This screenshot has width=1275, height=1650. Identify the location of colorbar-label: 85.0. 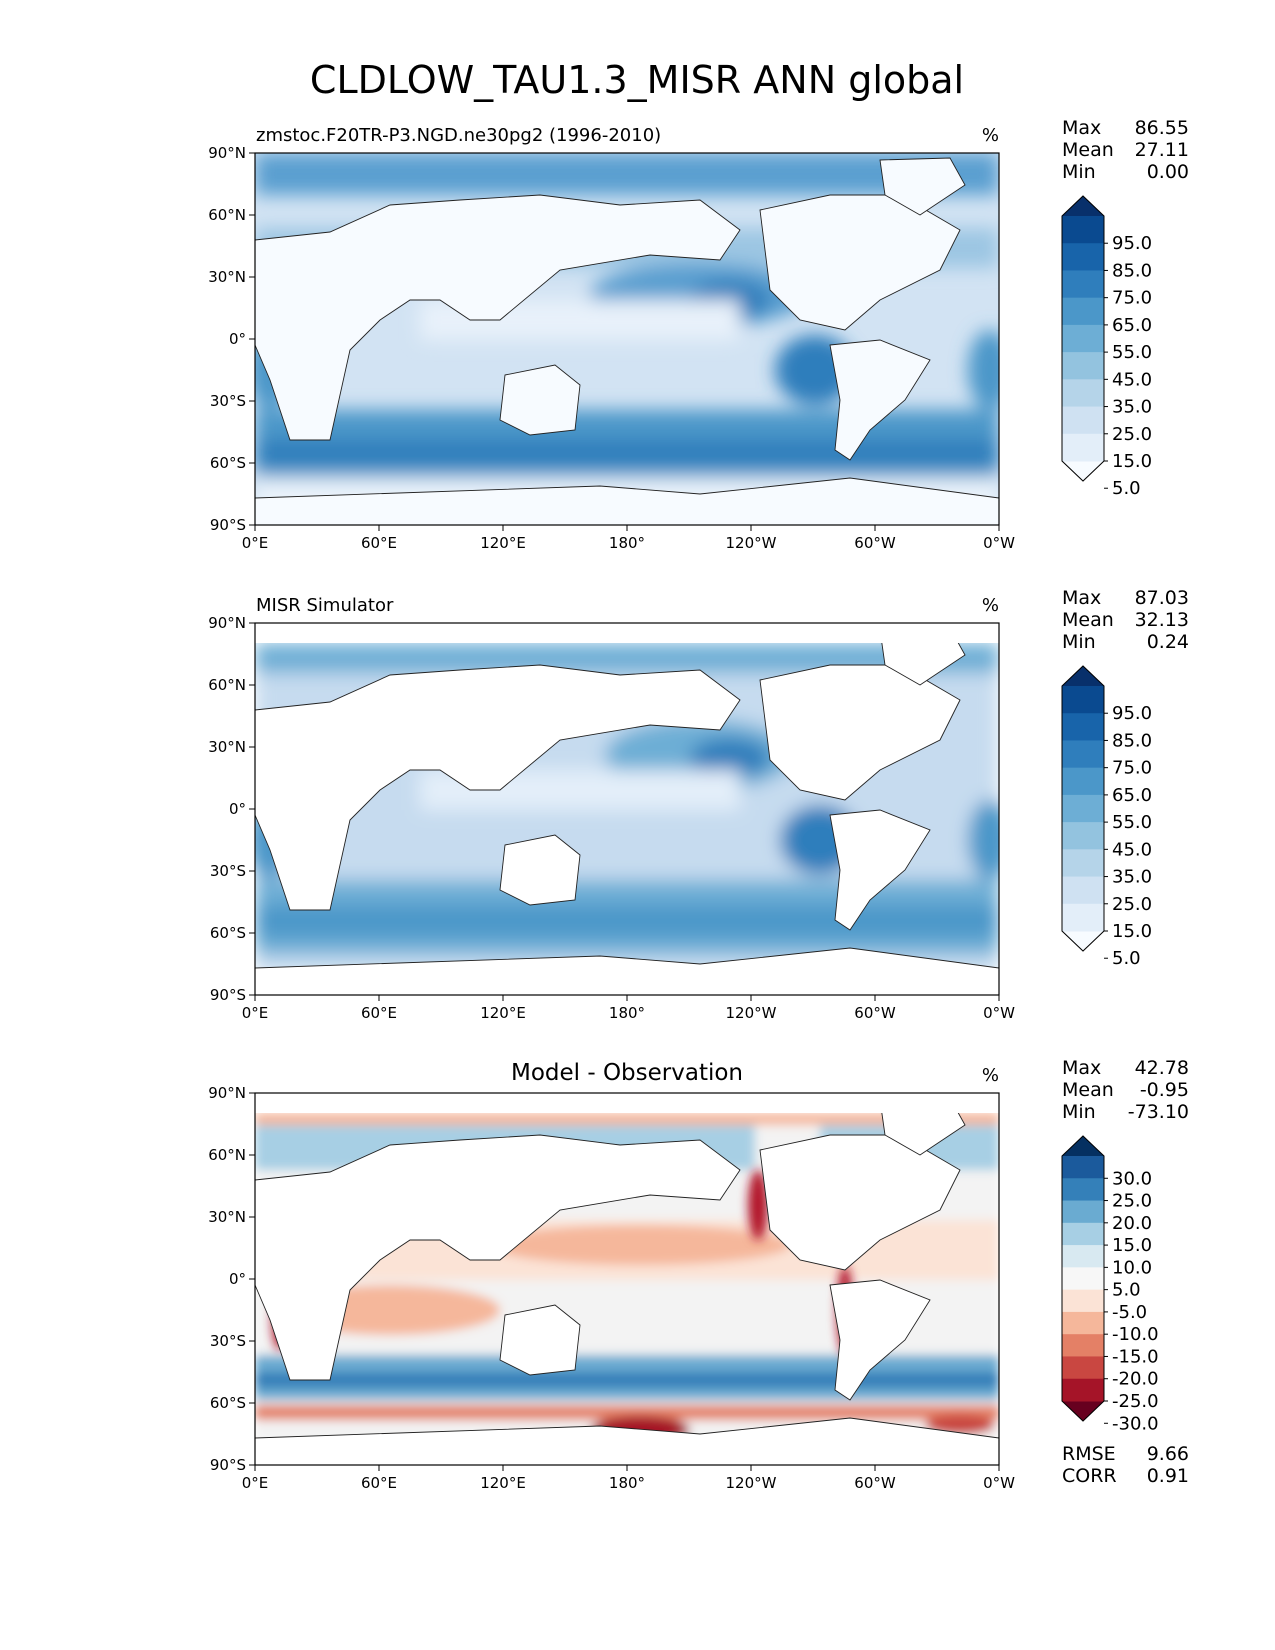
(1132, 270).